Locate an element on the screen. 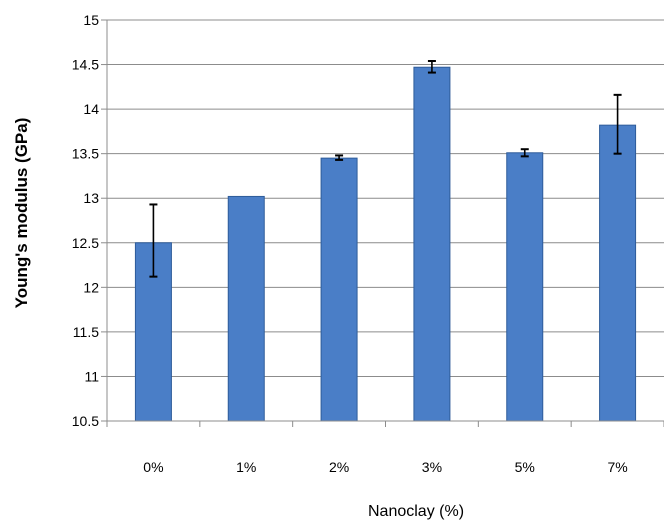  y-tick-label: 11 is located at coordinates (91, 376).